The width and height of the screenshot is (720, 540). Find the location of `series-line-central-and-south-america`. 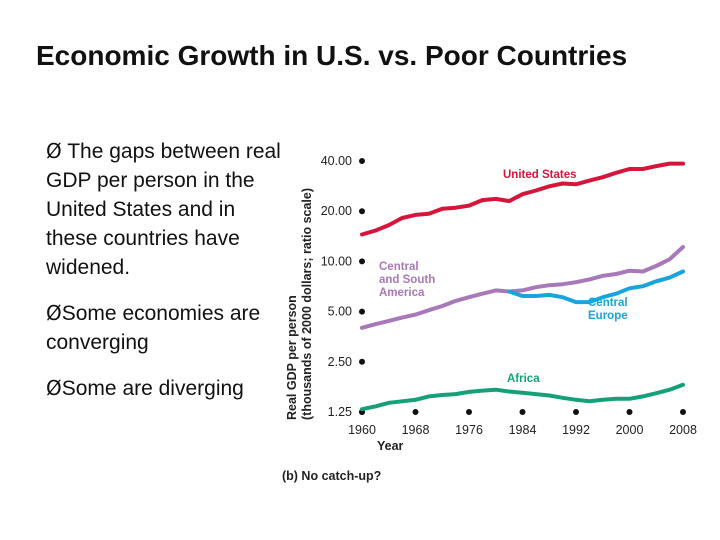

series-line-central-and-south-america is located at coordinates (522, 287).